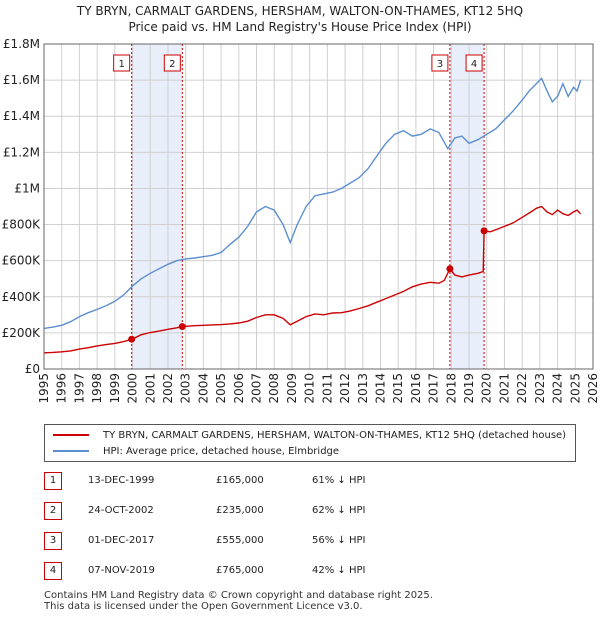  I want to click on x-tick-label: 2011, so click(327, 388).